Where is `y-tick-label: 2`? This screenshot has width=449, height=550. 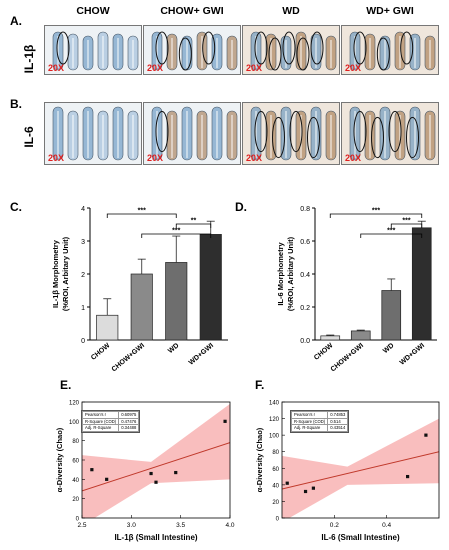
y-tick-label: 2 is located at coordinates (83, 275).